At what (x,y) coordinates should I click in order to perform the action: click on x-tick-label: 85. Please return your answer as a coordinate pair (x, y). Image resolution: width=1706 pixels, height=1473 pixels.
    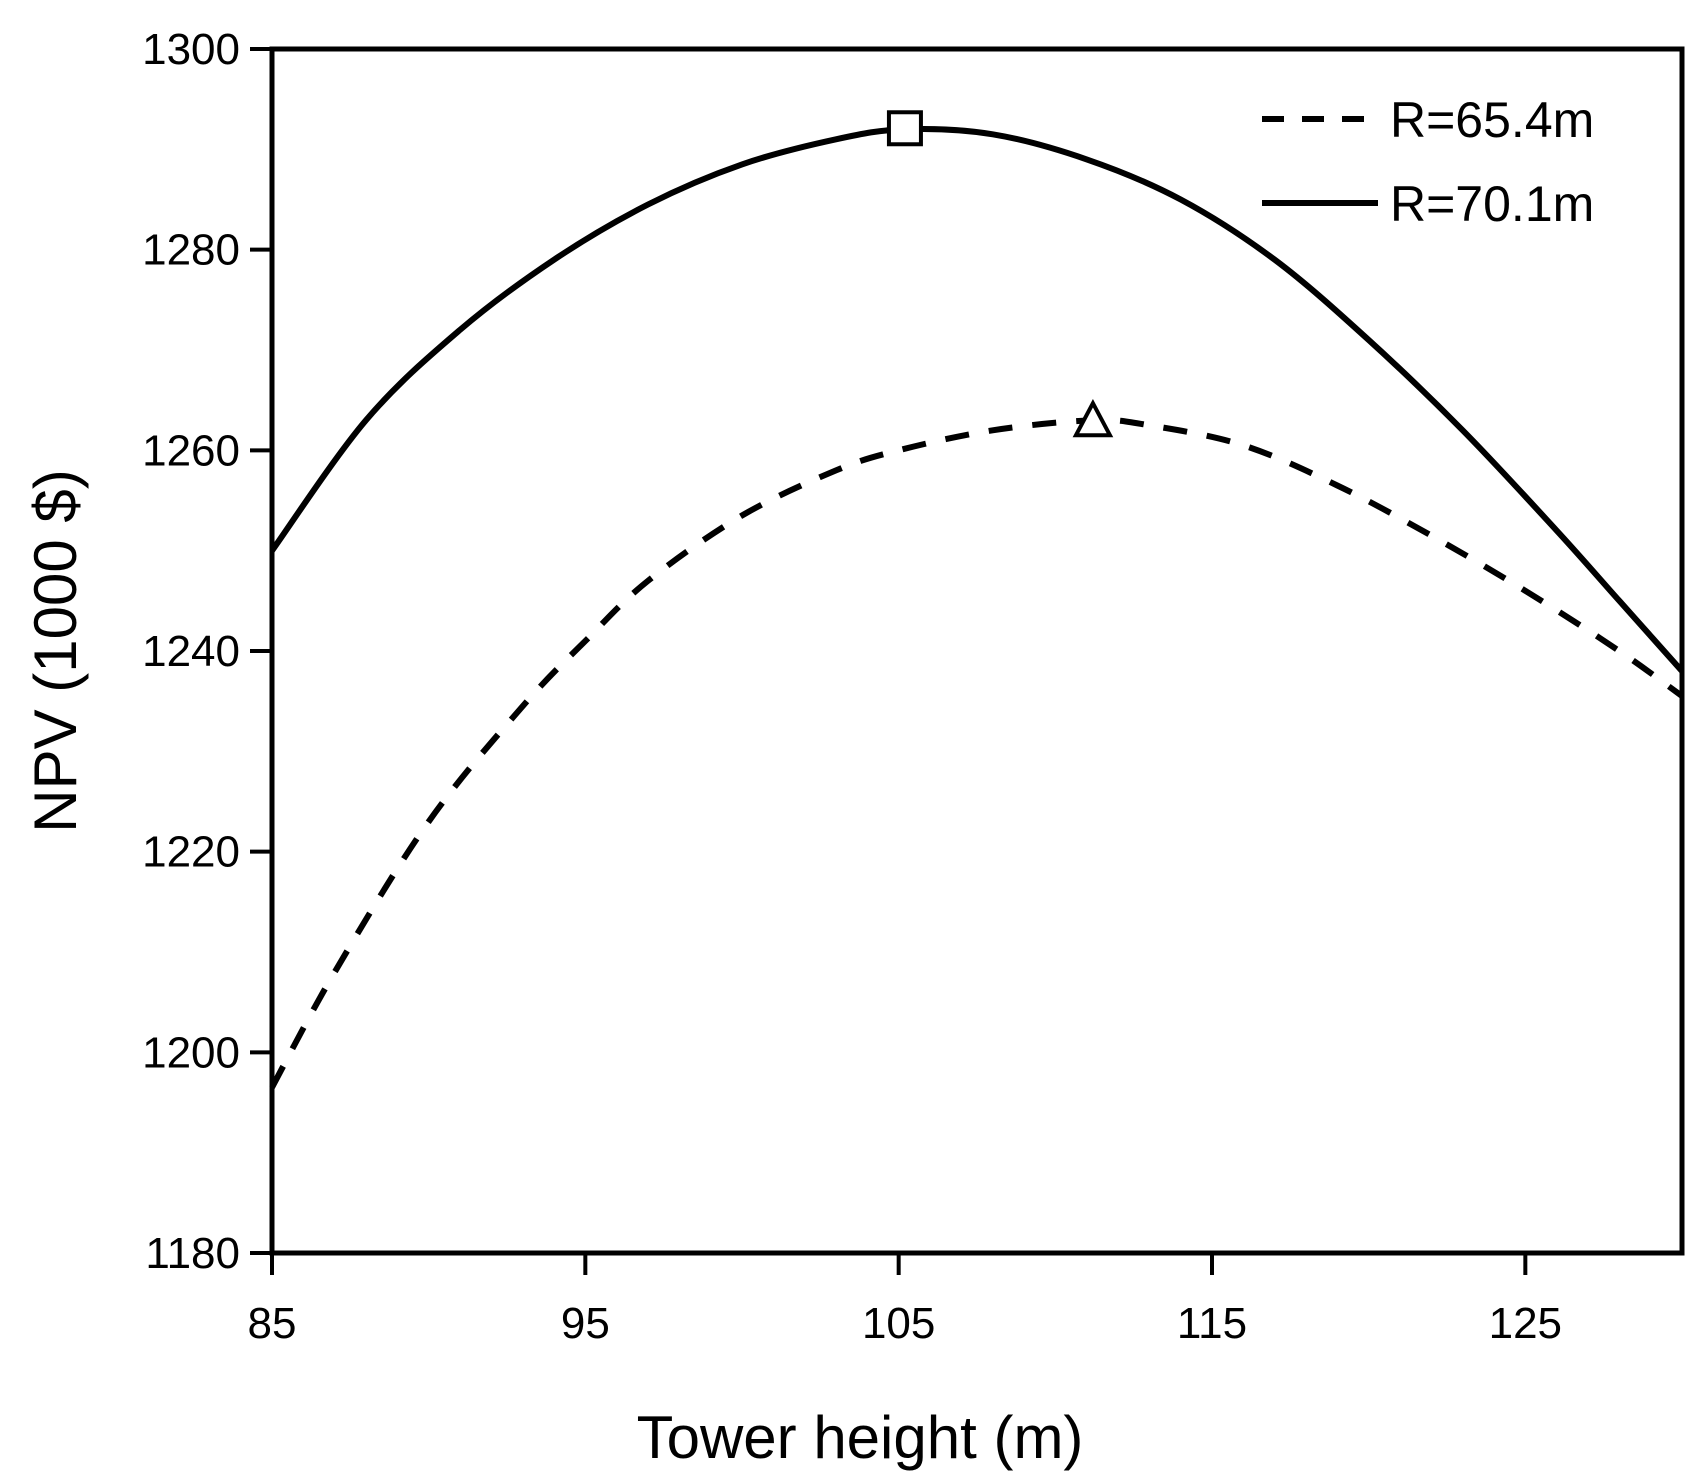
    Looking at the image, I should click on (272, 1323).